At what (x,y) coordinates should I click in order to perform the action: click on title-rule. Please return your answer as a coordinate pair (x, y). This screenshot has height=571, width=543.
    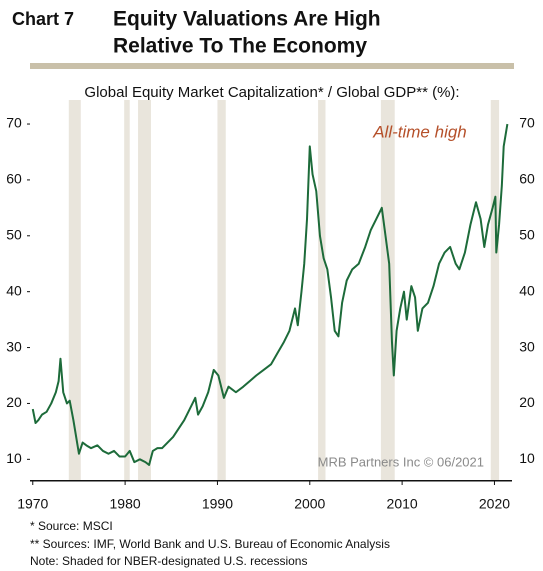
    Looking at the image, I should click on (272, 66).